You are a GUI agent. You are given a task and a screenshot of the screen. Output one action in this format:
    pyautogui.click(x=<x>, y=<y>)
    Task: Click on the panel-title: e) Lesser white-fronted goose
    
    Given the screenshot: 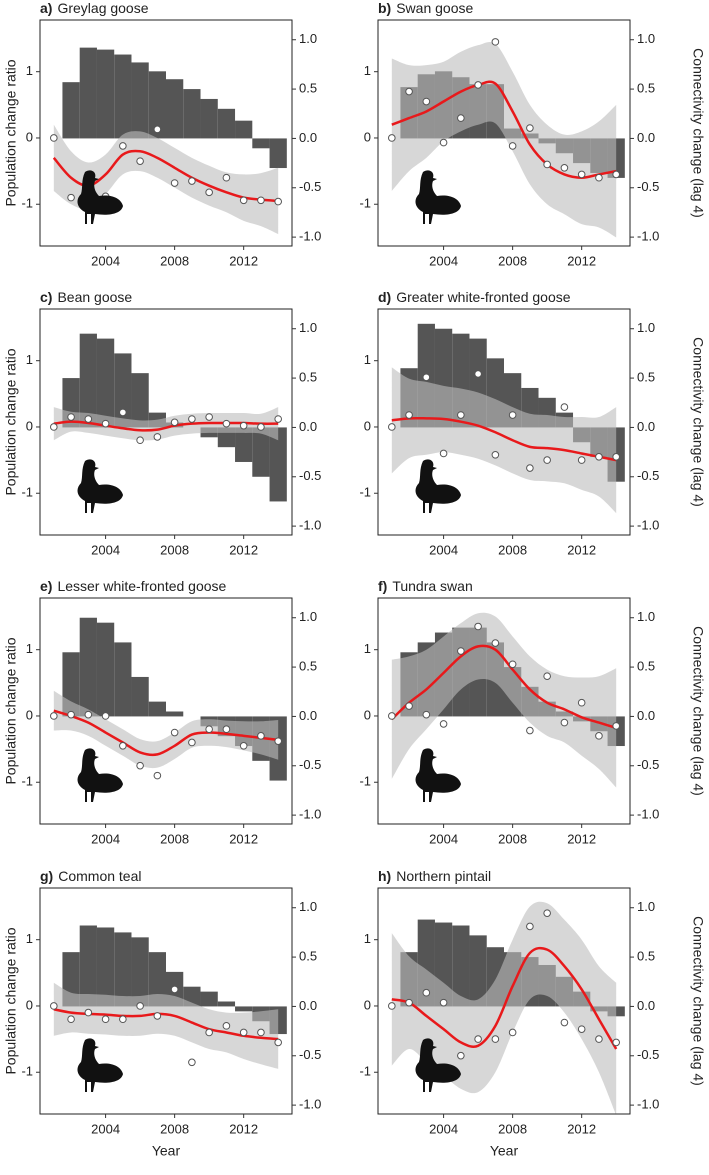 What is the action you would take?
    pyautogui.click(x=133, y=586)
    